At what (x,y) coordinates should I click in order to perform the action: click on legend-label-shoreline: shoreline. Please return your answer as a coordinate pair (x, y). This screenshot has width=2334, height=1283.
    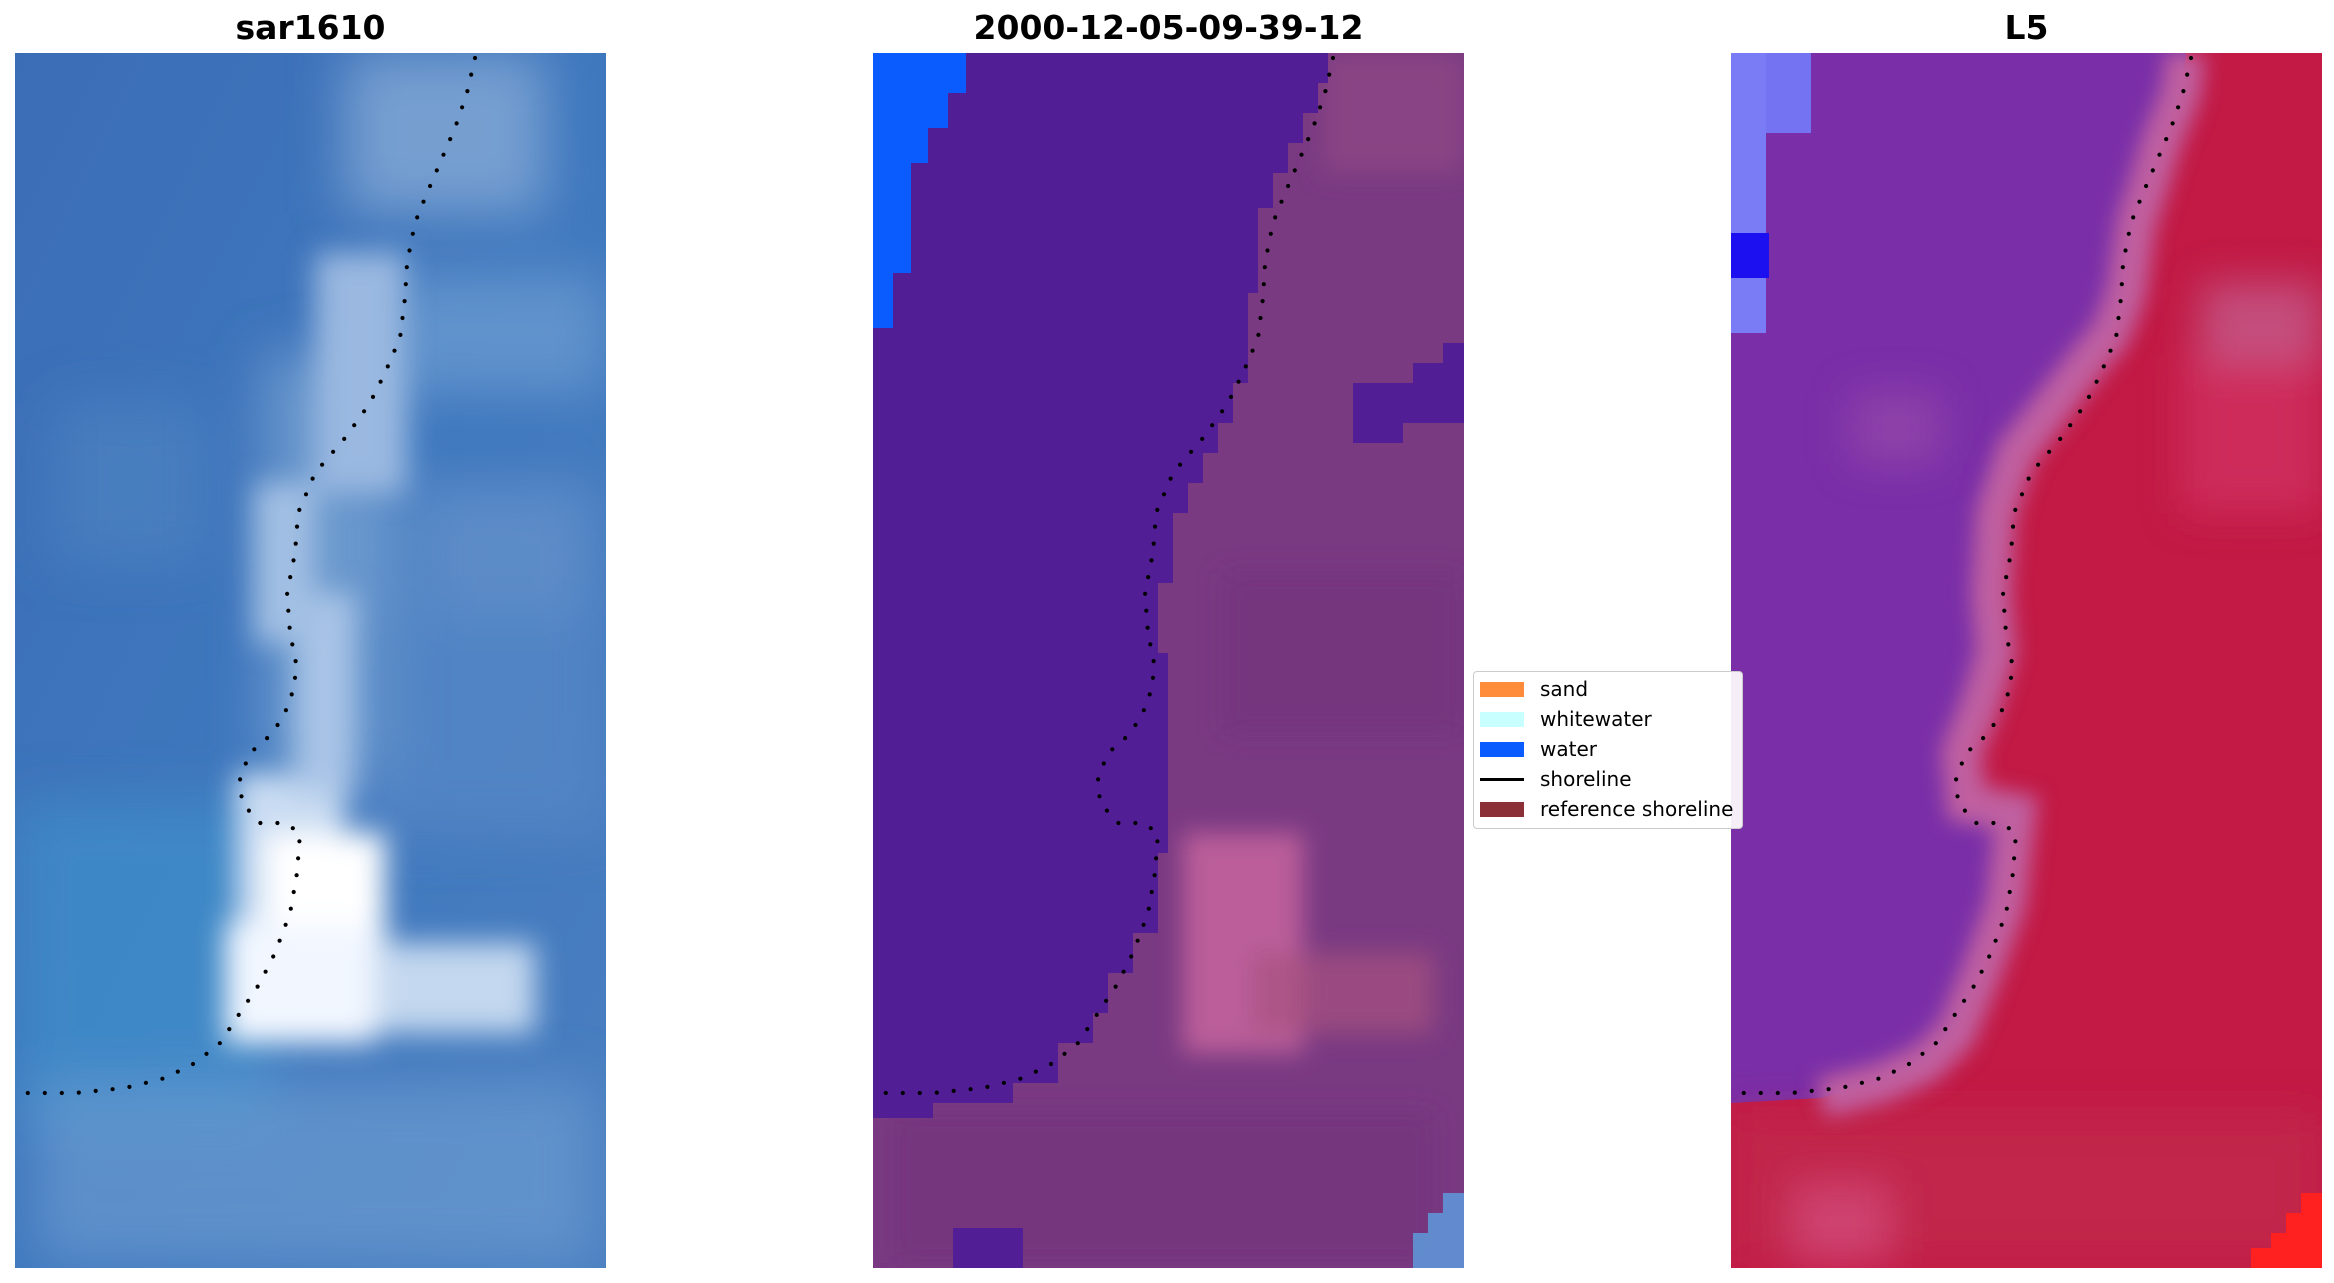
    Looking at the image, I should click on (1586, 779).